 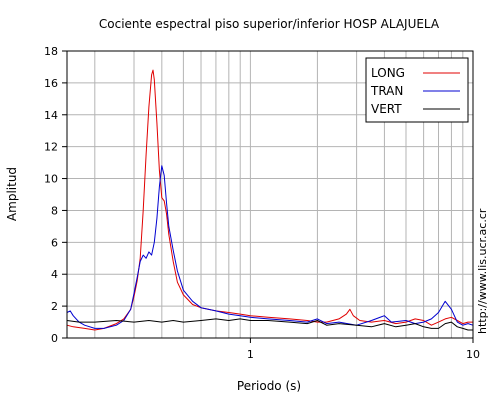 What do you see at coordinates (54, 274) in the screenshot?
I see `y-tick-label: 4` at bounding box center [54, 274].